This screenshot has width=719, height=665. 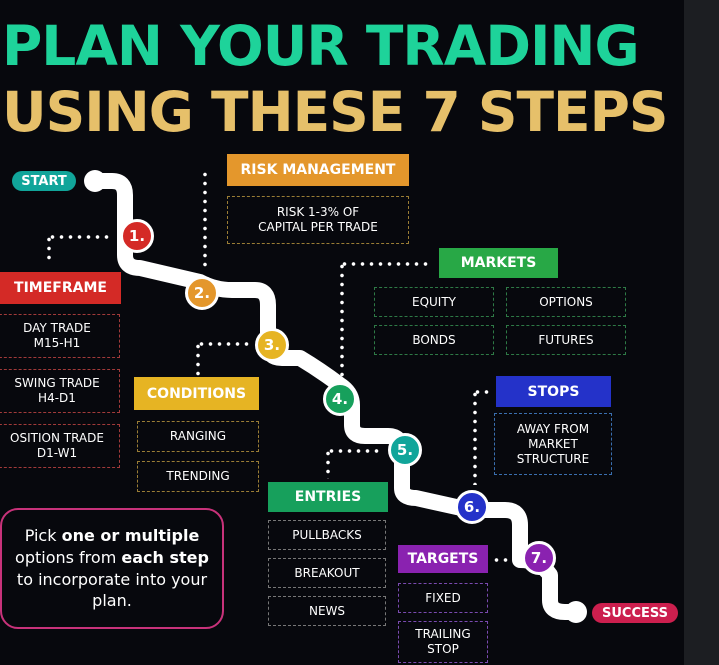 I want to click on timeframe-option-1: DAY TRADE M15-H1, so click(x=60, y=336).